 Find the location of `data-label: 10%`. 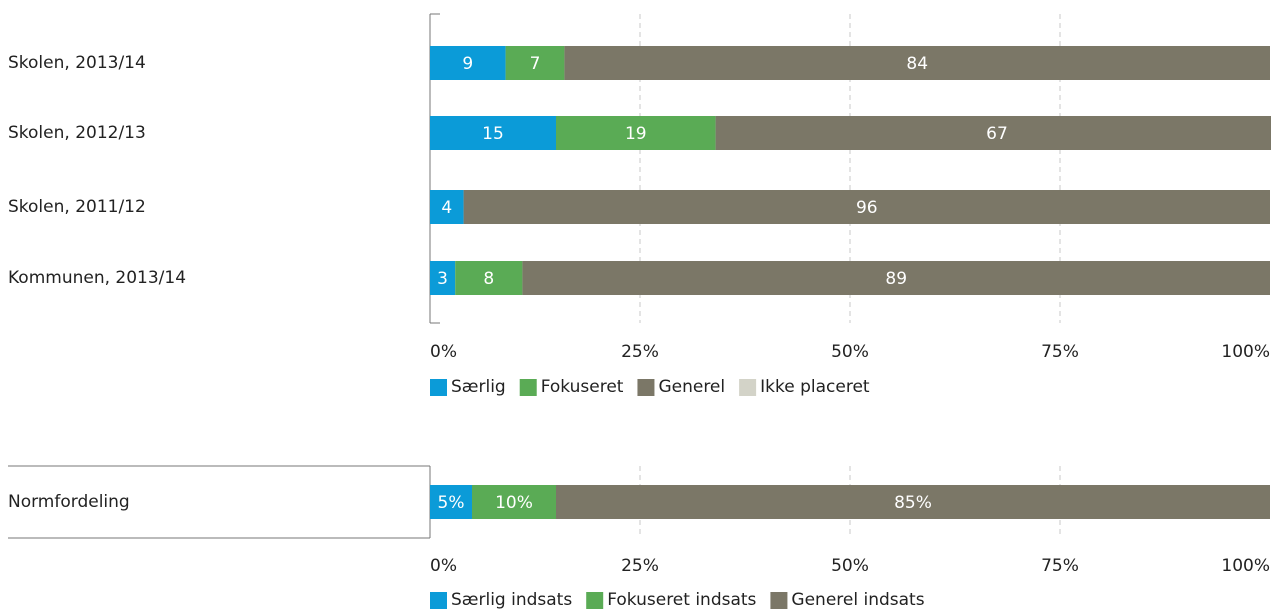

data-label: 10% is located at coordinates (514, 503).